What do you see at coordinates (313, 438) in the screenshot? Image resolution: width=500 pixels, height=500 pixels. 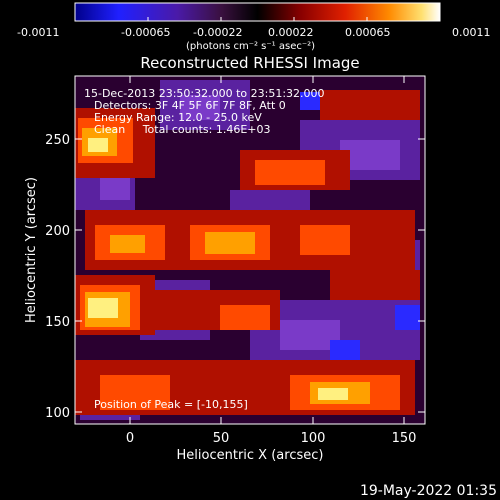 I see `x-tick-label: 100` at bounding box center [313, 438].